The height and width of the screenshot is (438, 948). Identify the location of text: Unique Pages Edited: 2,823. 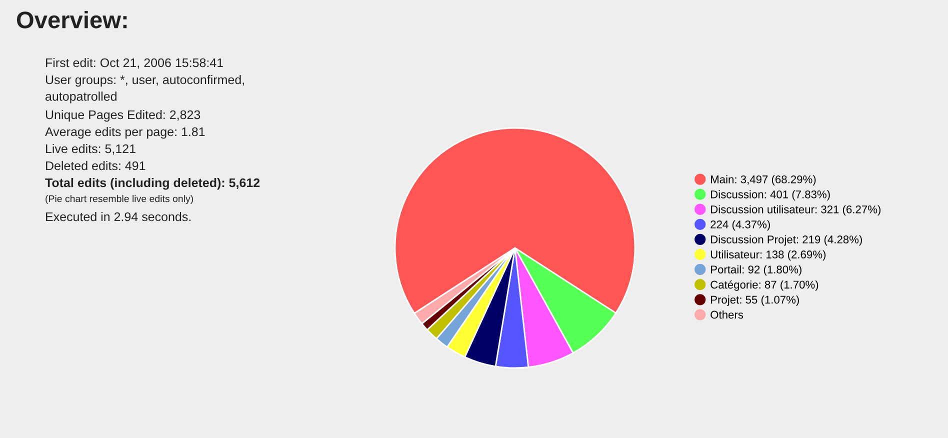
(123, 116).